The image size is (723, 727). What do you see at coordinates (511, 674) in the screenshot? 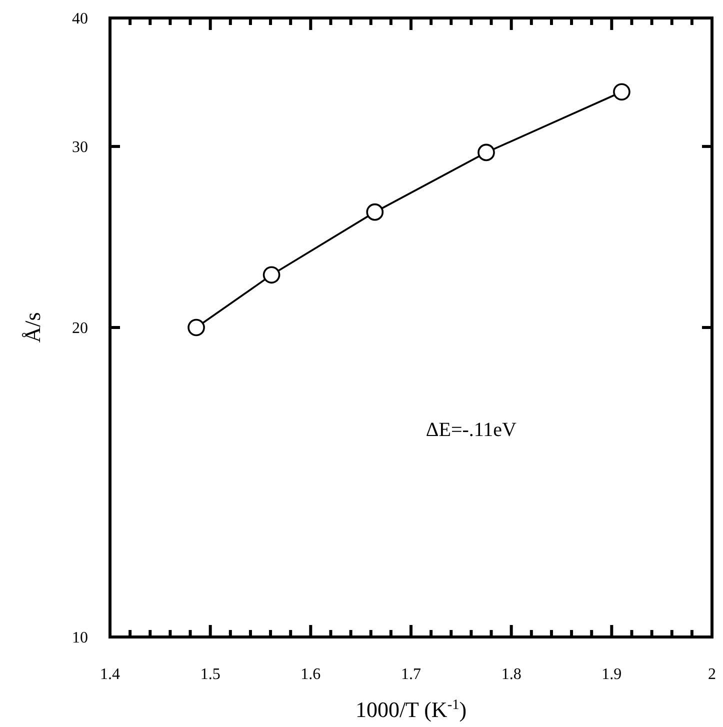
I see `x-tick-label: 1.8` at bounding box center [511, 674].